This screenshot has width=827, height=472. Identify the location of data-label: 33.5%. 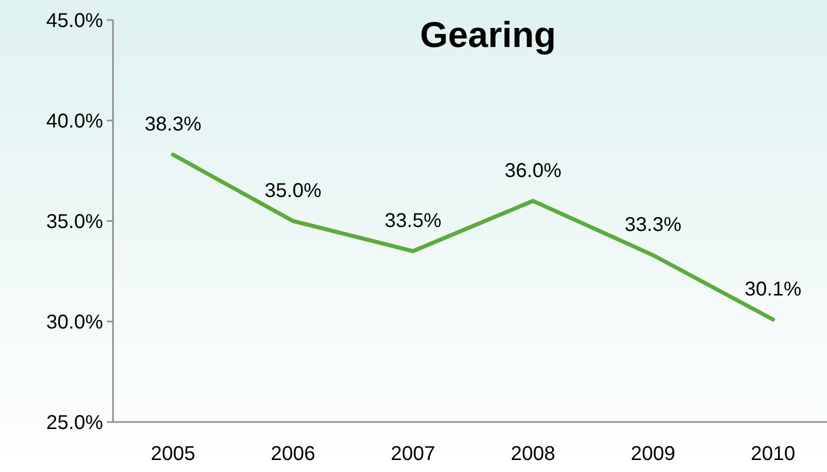
(413, 221).